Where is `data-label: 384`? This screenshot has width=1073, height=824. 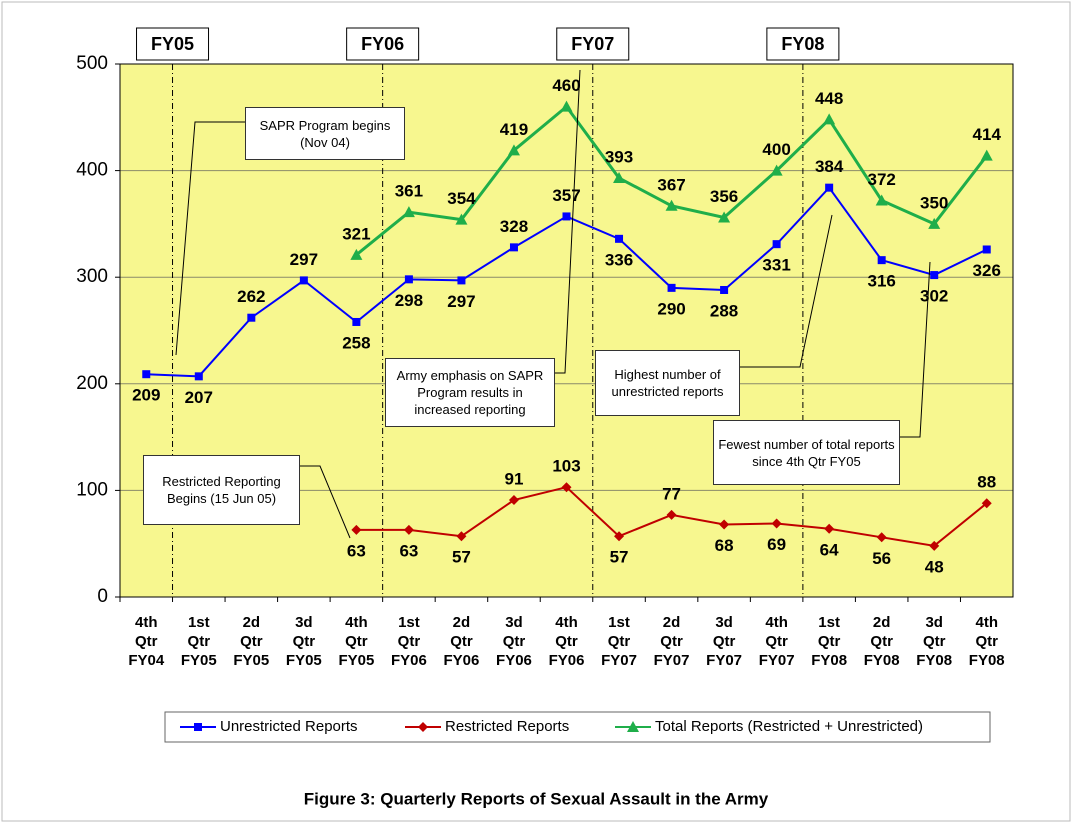 data-label: 384 is located at coordinates (829, 166).